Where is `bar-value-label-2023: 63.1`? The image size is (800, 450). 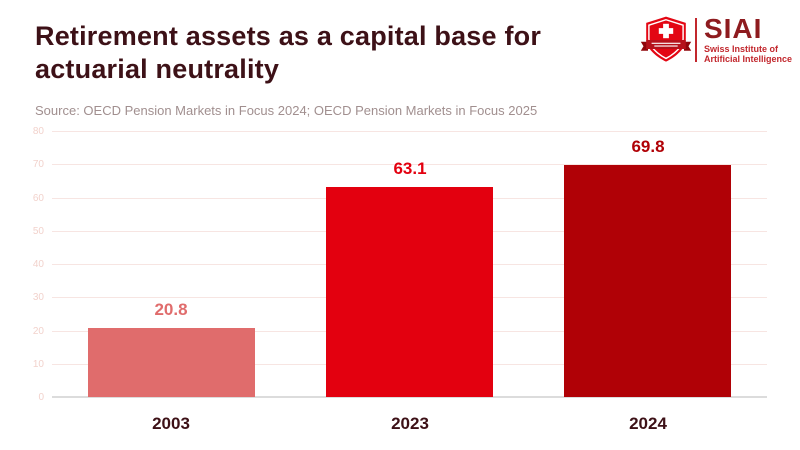 bar-value-label-2023: 63.1 is located at coordinates (410, 168).